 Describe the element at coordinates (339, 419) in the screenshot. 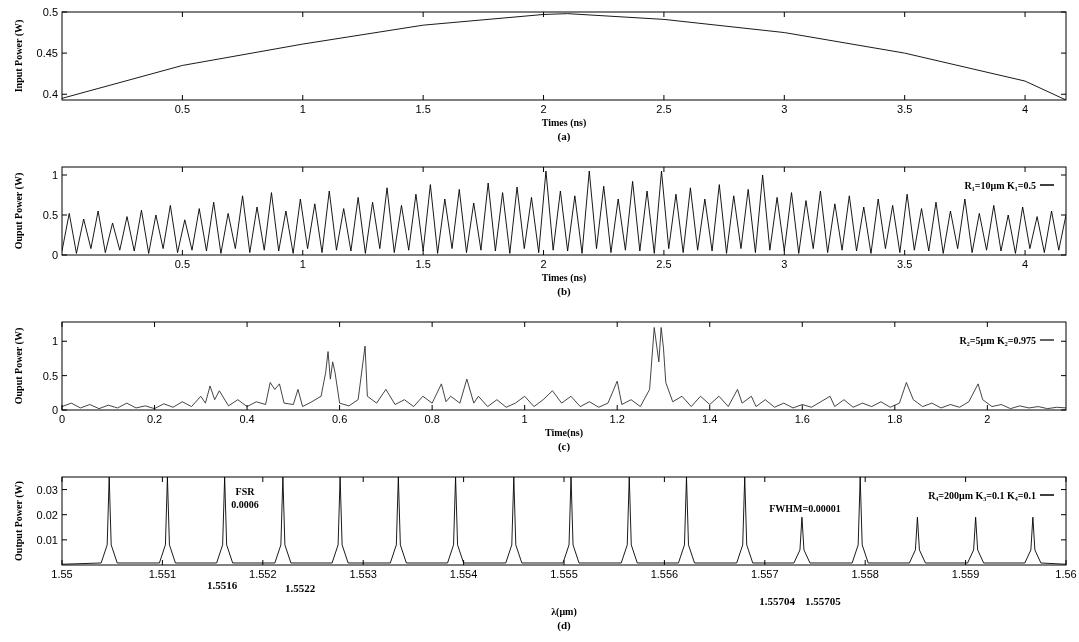

I see `x-tick-label: 0.6` at that location.